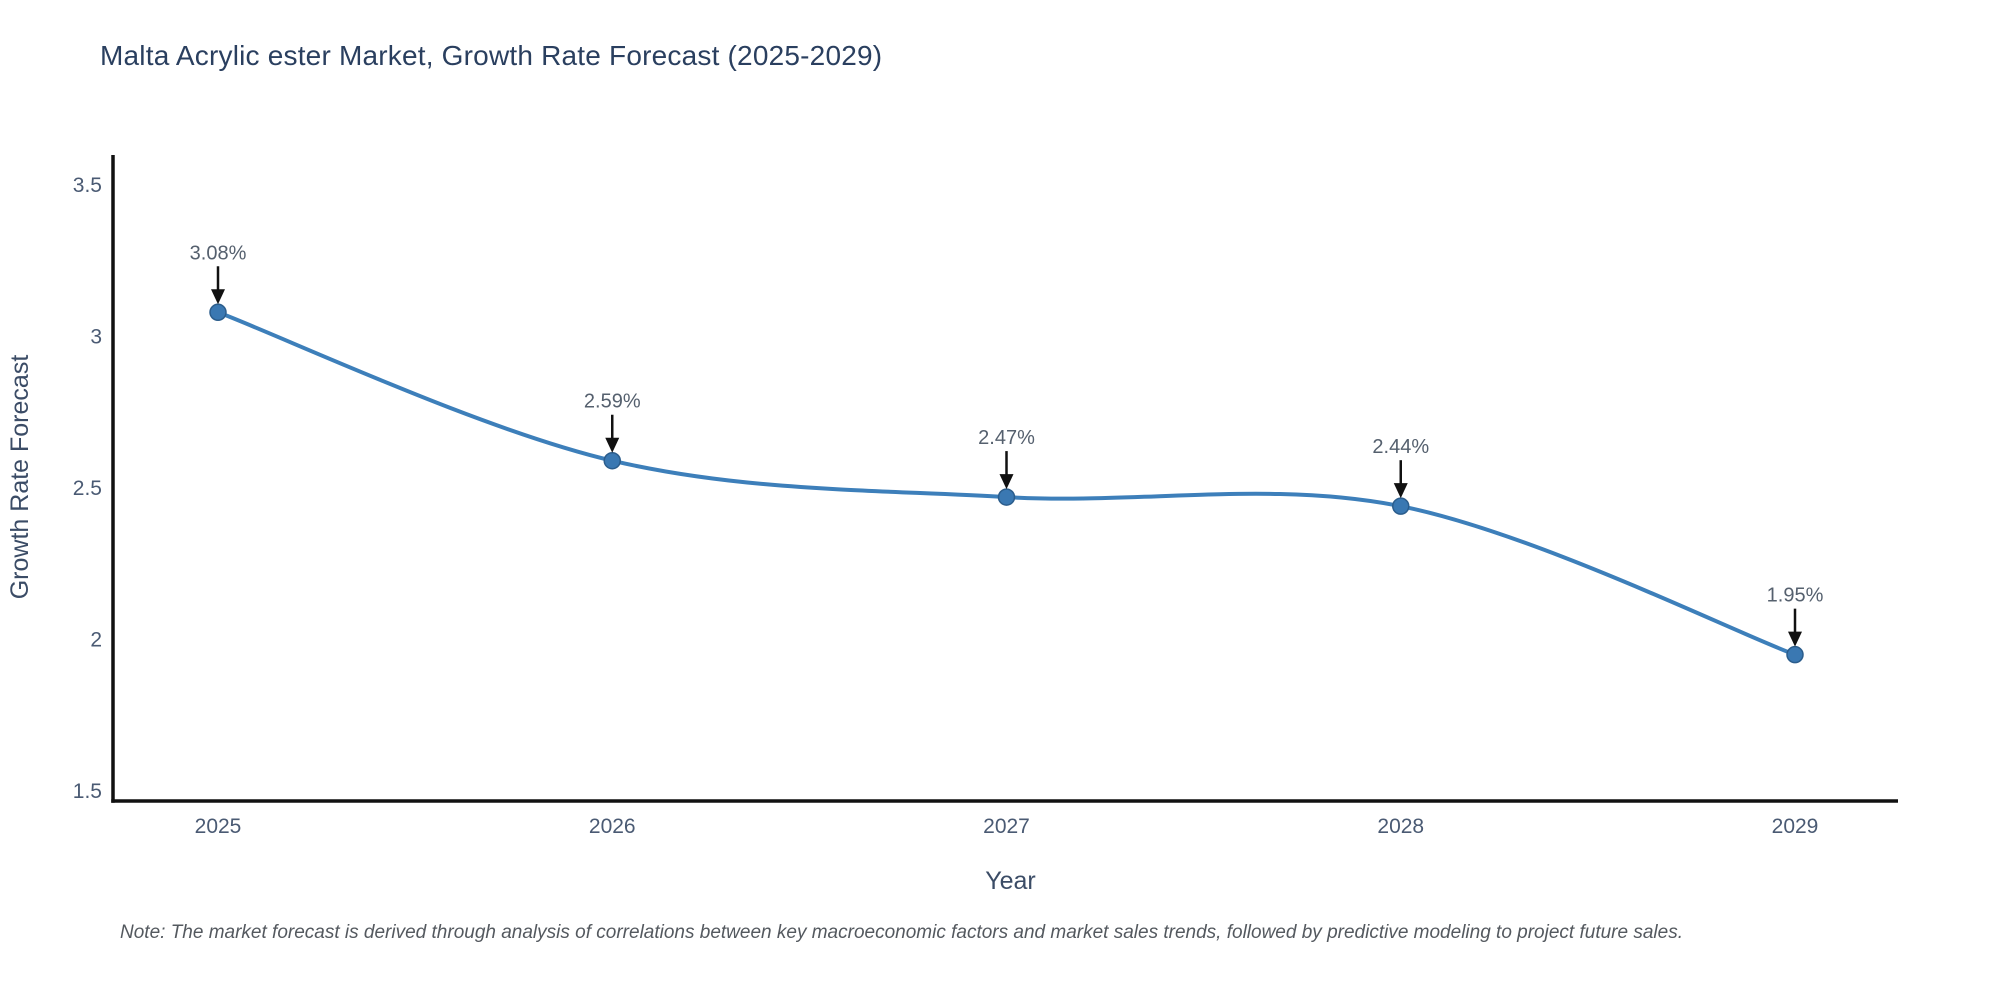 This screenshot has height=1000, width=2000. I want to click on y-tick-label: 2, so click(96, 640).